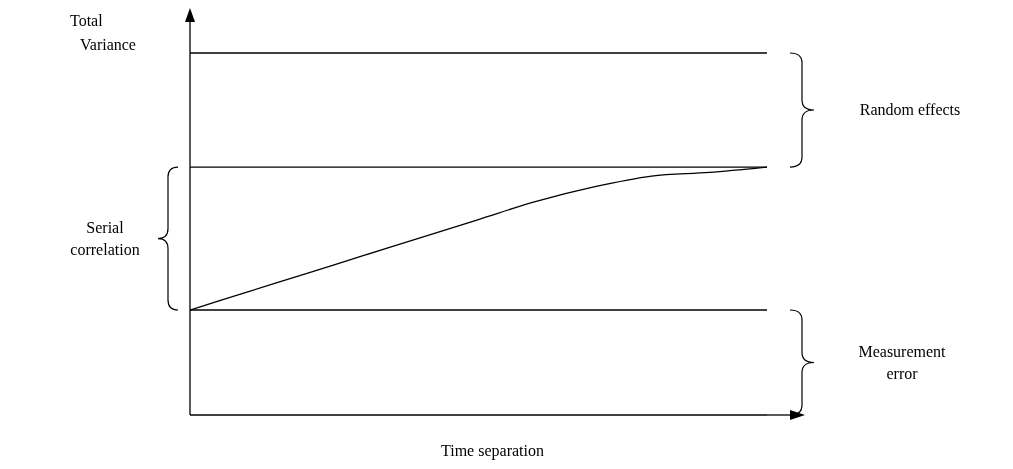  Describe the element at coordinates (902, 362) in the screenshot. I see `text: Measurement error` at that location.